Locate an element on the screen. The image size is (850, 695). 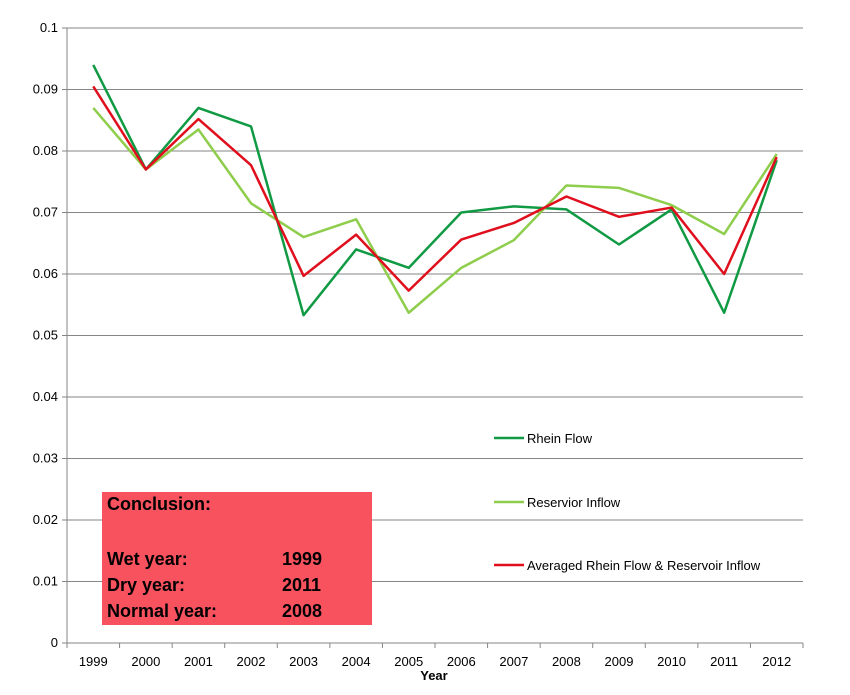
dry-year-value: 2011 is located at coordinates (302, 585).